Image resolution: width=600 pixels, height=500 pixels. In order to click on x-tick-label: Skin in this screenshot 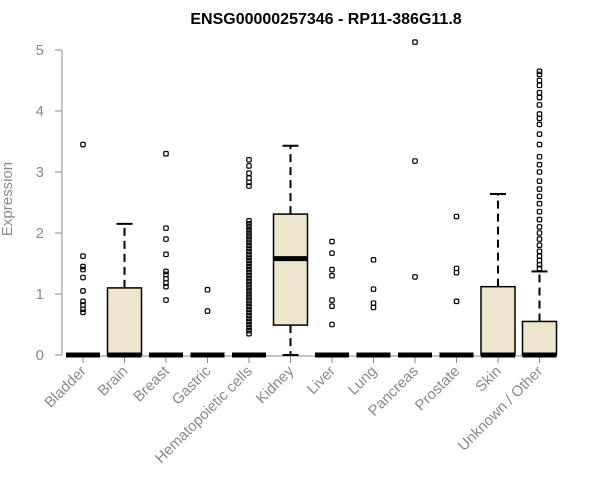, I will do `click(488, 379)`.